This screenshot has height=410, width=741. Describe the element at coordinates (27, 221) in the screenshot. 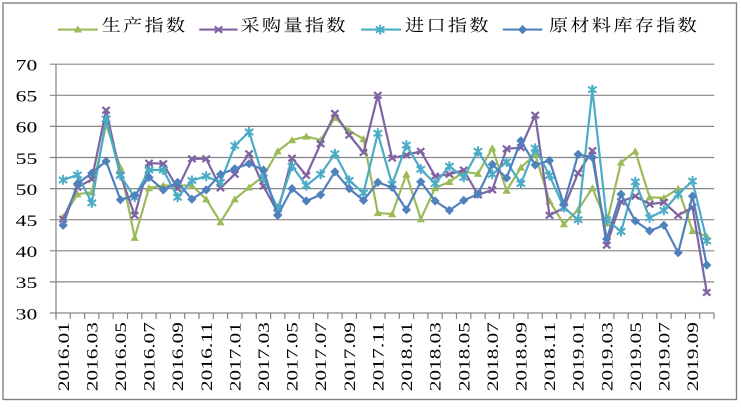

I see `svg-text: 45` at that location.